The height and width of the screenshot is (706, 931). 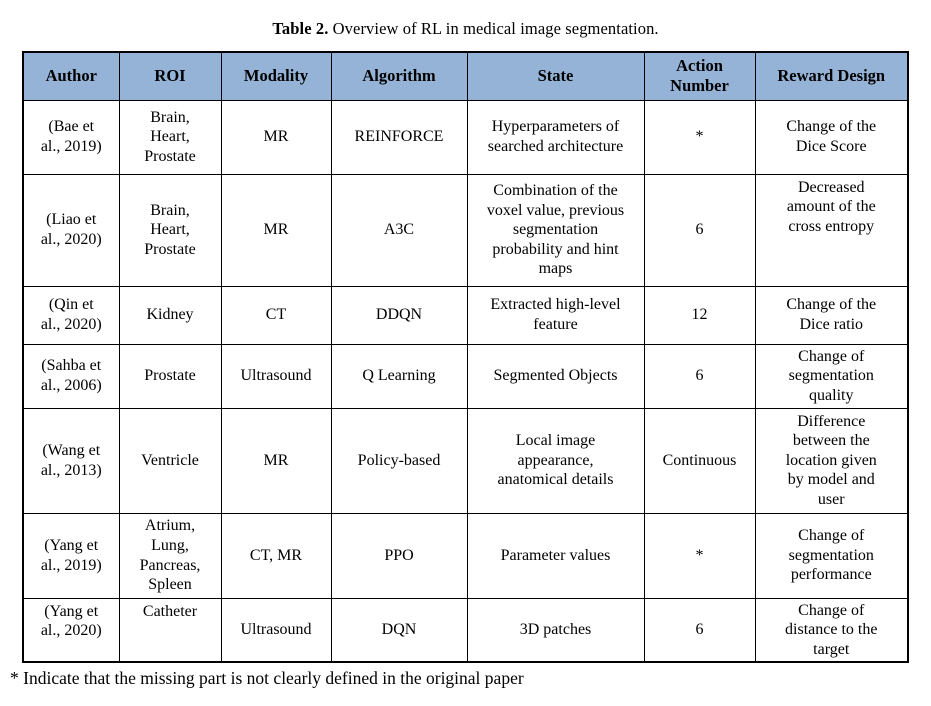 I want to click on table-caption-number: Table 2., so click(x=300, y=28).